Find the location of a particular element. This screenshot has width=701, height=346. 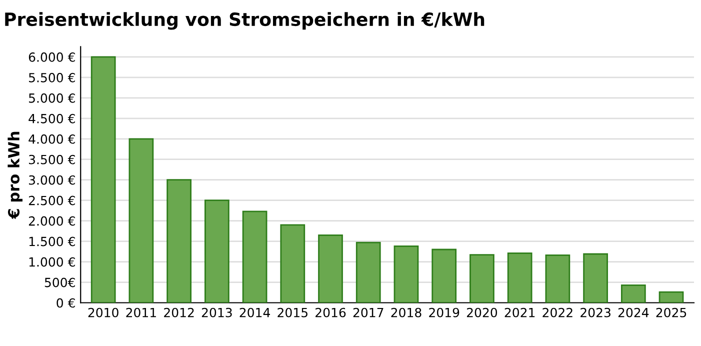

x-tick-label: 2019 is located at coordinates (444, 313).